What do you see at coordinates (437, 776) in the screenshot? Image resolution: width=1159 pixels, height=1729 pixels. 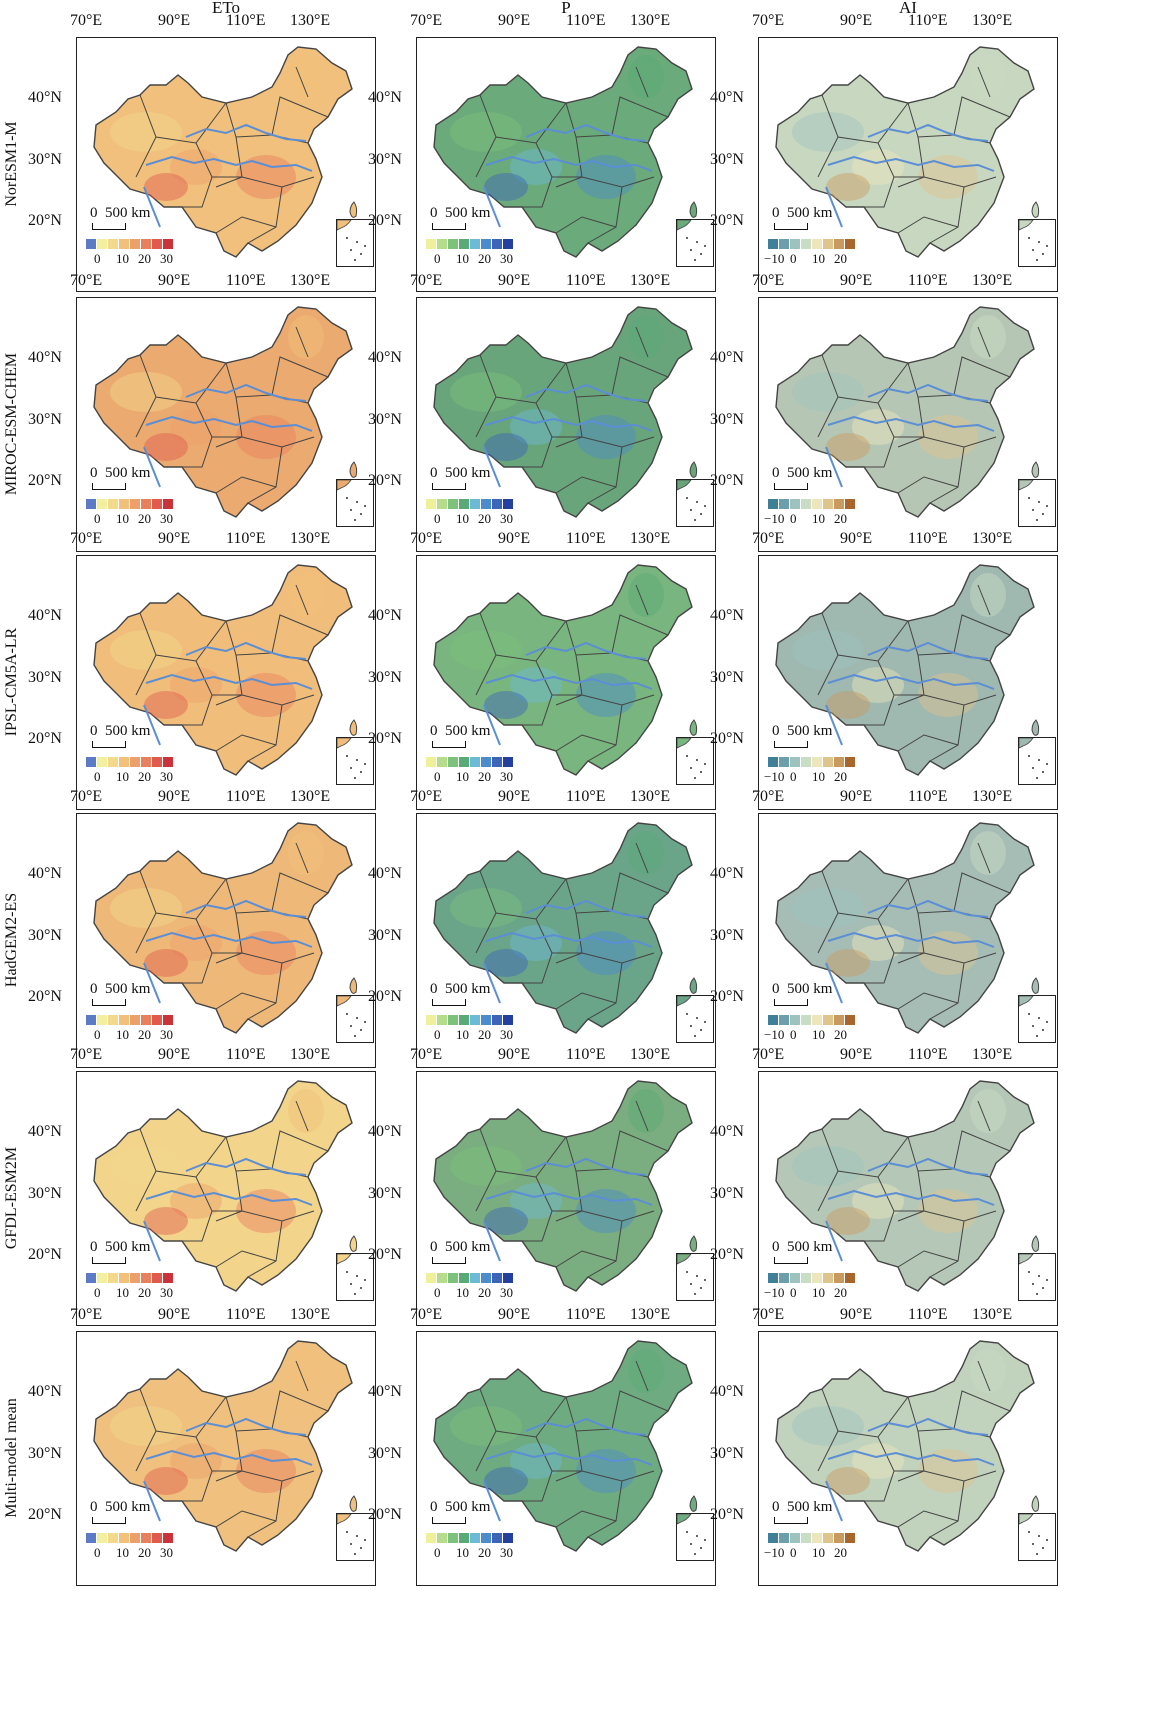 I see `legend-tick: 0` at bounding box center [437, 776].